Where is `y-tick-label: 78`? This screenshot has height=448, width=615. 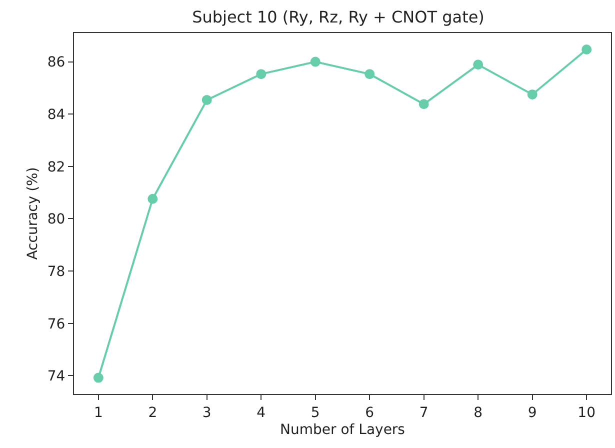 y-tick-label: 78 is located at coordinates (56, 272).